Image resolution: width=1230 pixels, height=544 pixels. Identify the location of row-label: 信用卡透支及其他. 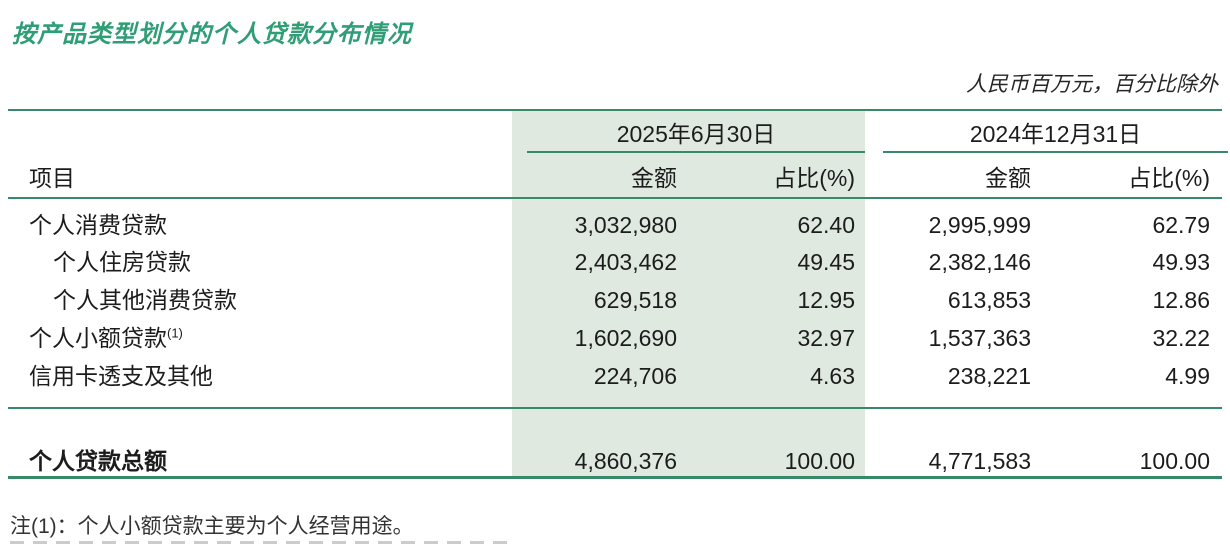
(121, 376).